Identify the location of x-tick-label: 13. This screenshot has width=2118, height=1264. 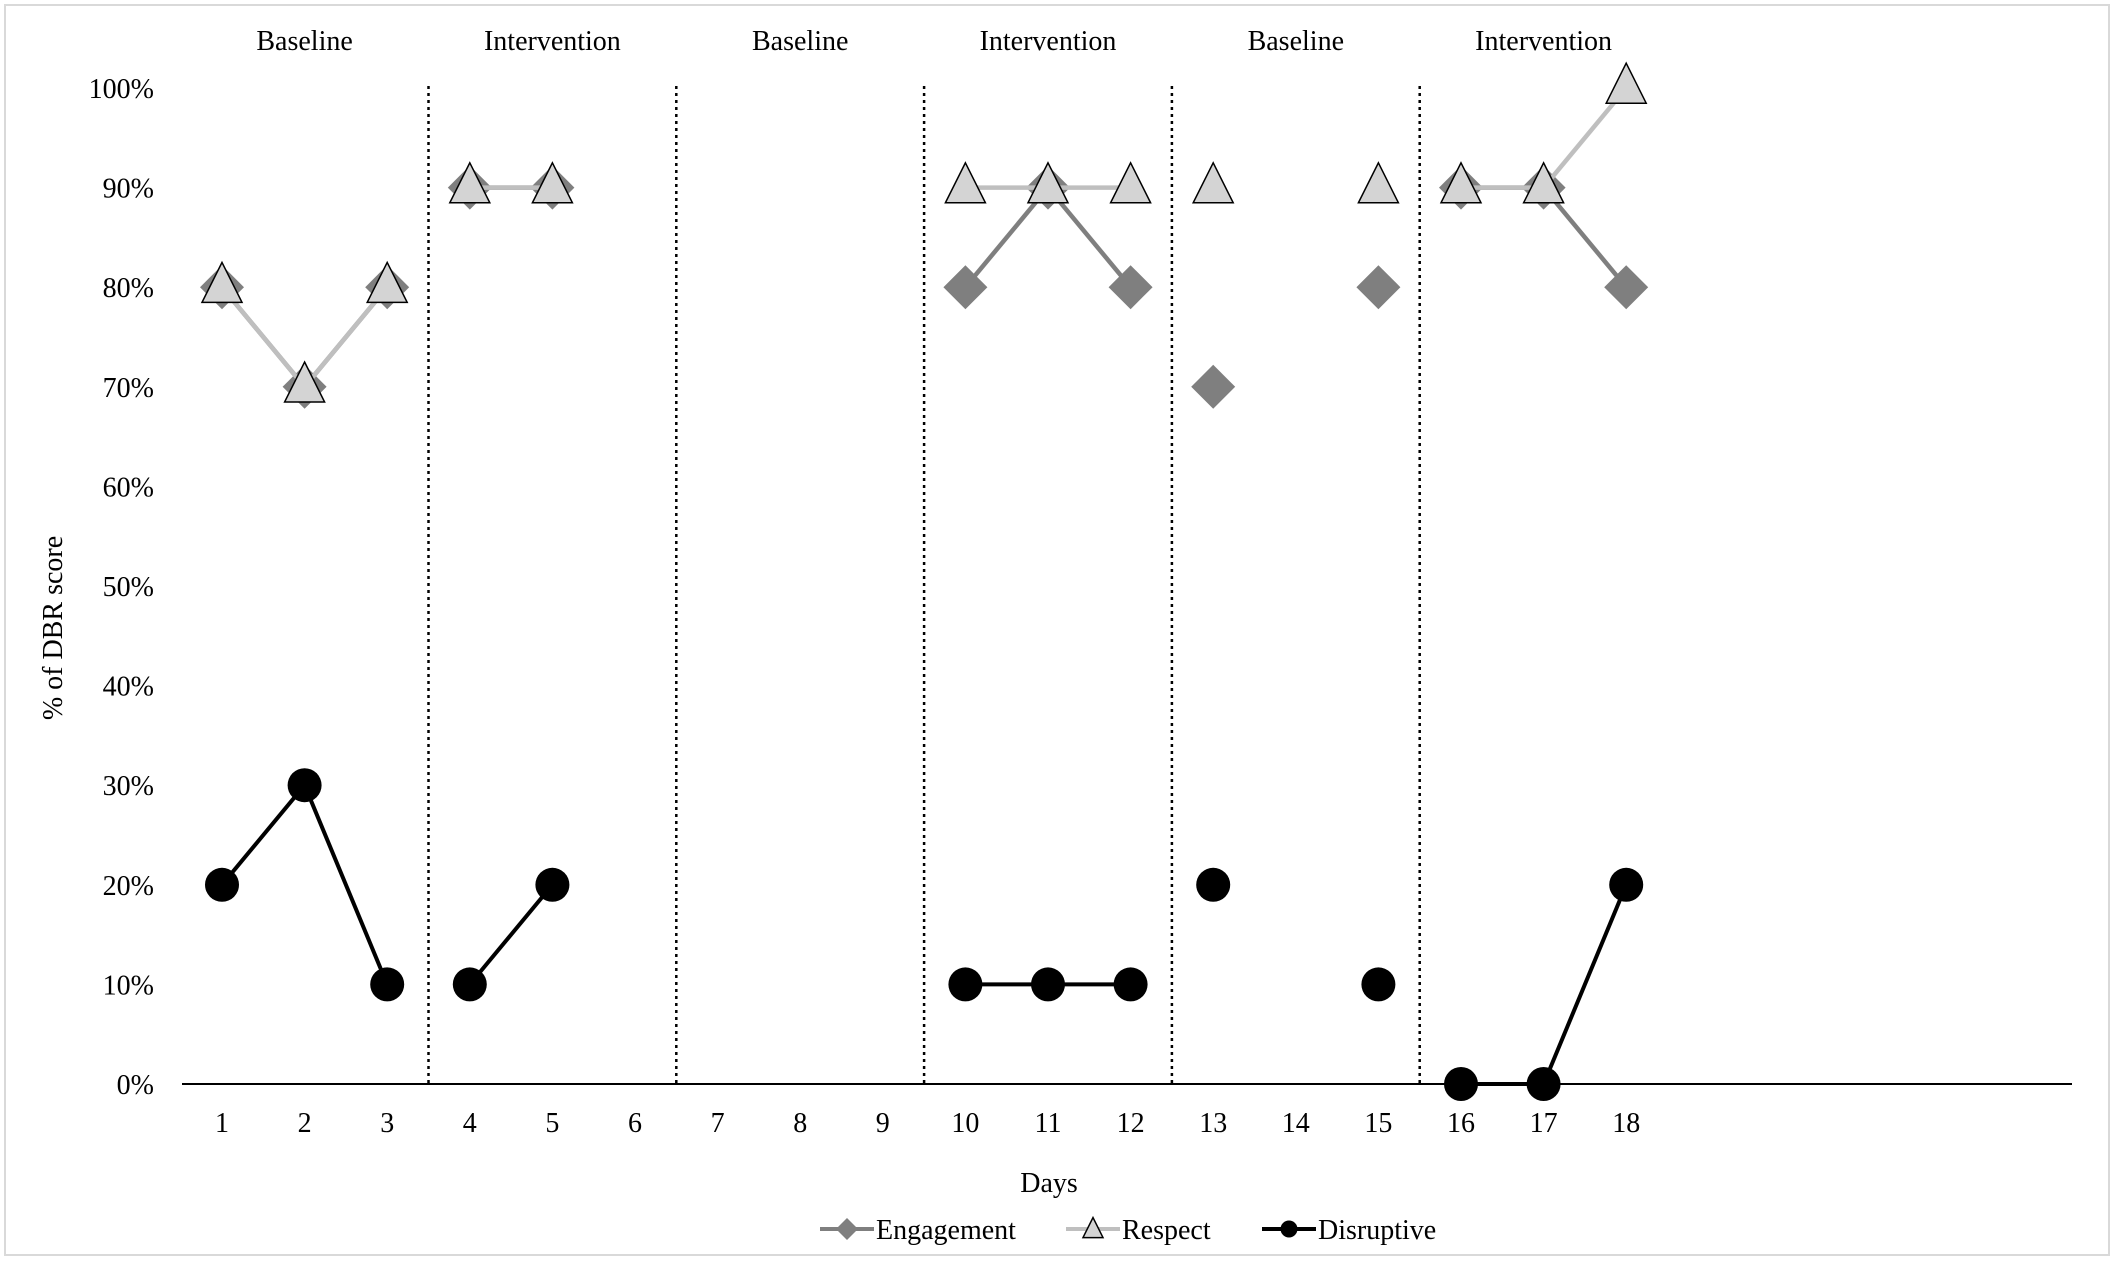
(1213, 1123).